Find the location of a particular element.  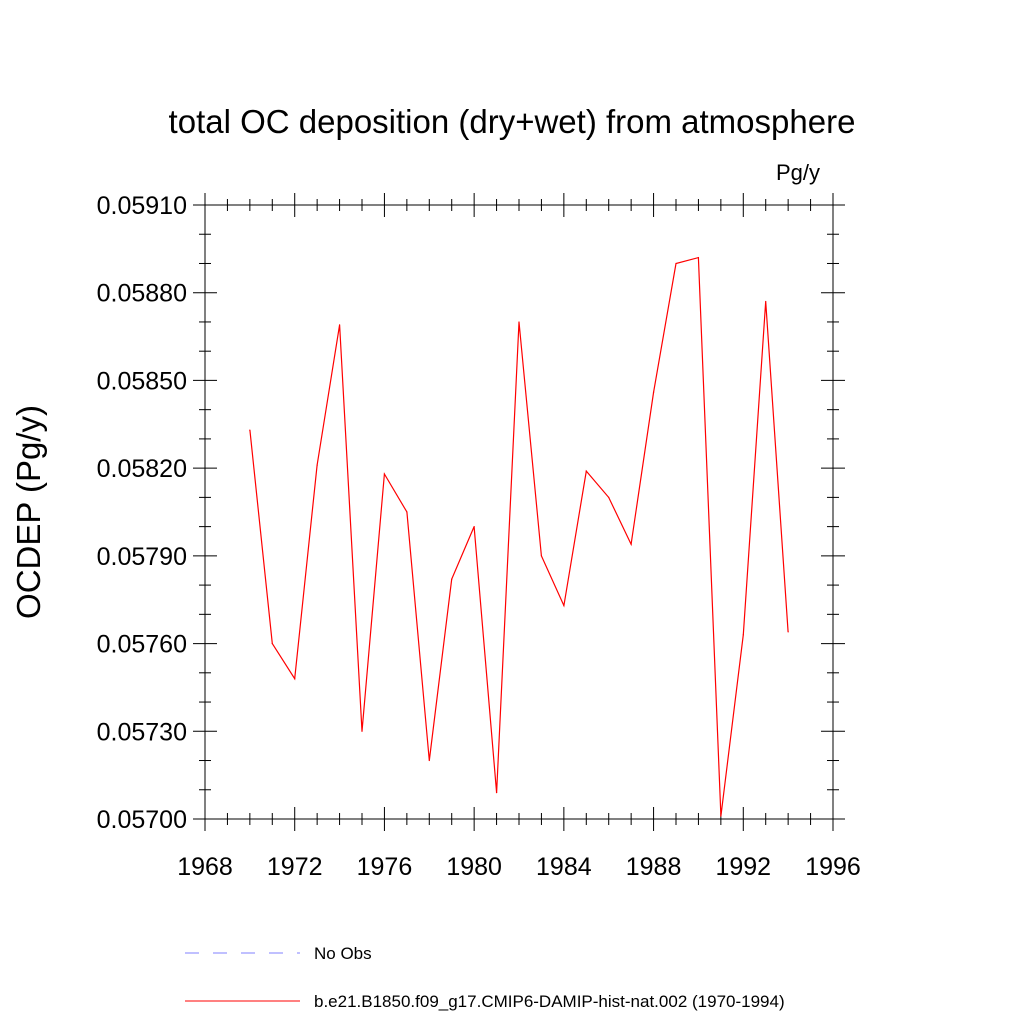

x-tick-label: 1972 is located at coordinates (295, 867).